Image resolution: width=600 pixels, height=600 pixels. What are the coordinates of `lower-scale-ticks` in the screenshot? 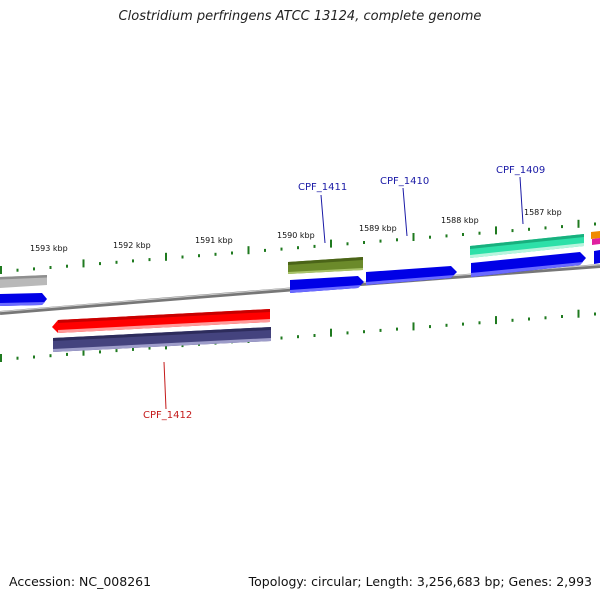 It's located at (298, 335).